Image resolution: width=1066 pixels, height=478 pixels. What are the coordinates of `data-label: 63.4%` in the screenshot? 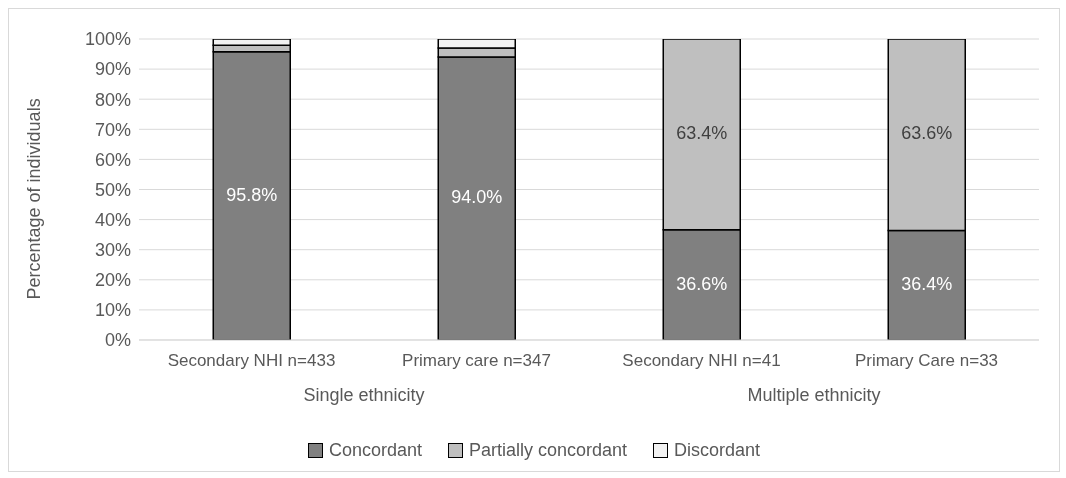 It's located at (702, 133).